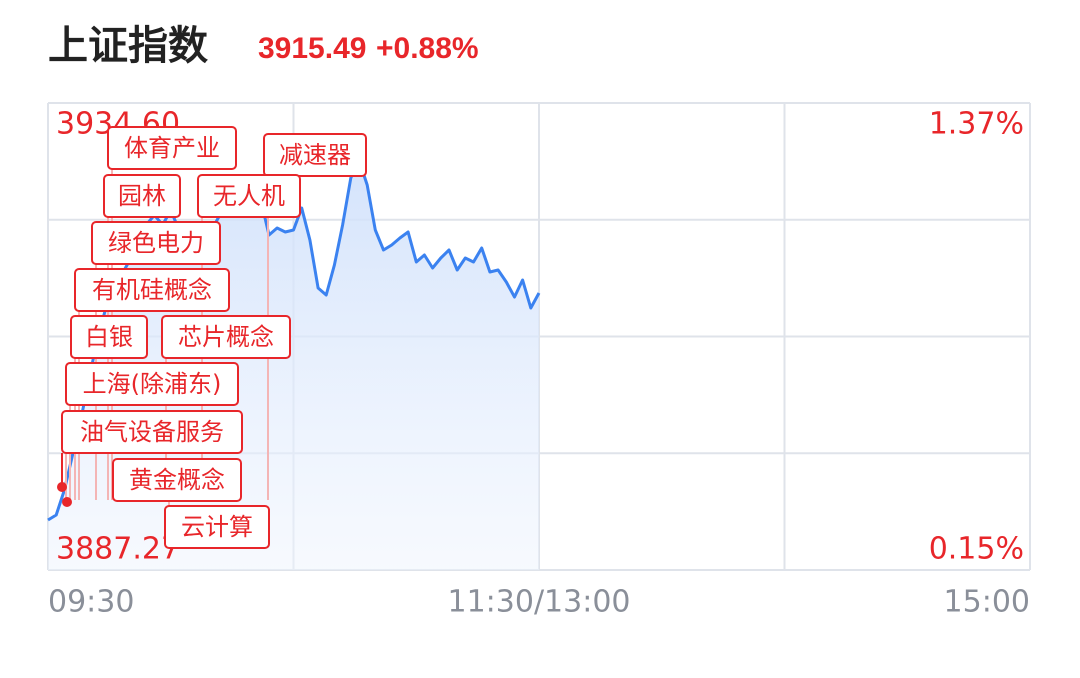 Image resolution: width=1080 pixels, height=678 pixels. I want to click on x-tick-label: 15:00, so click(987, 602).